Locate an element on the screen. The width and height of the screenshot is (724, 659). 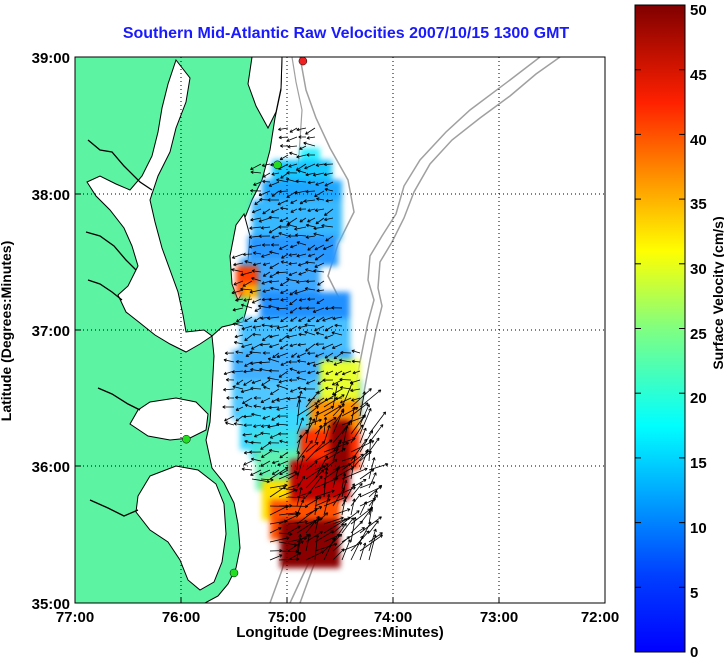
velocity-field is located at coordinates (297, 358).